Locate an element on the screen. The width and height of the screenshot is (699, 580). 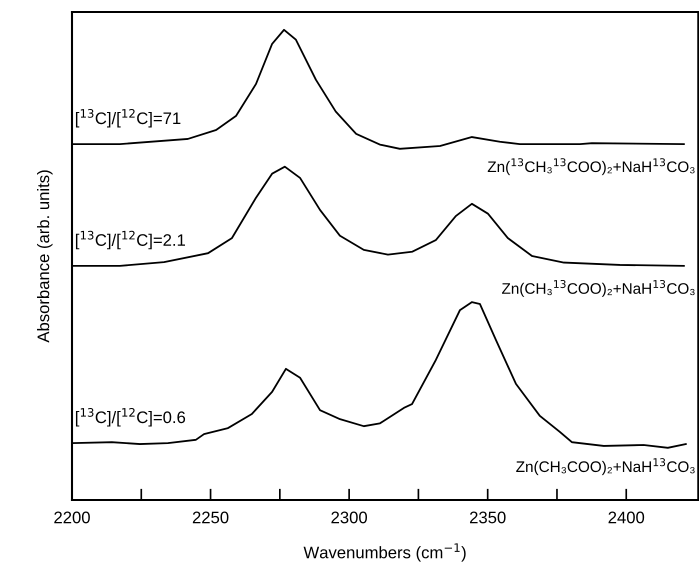
annotation: Zn(CH₃COO)₂+NaH$^{13}$CO₃ is located at coordinates (605, 467).